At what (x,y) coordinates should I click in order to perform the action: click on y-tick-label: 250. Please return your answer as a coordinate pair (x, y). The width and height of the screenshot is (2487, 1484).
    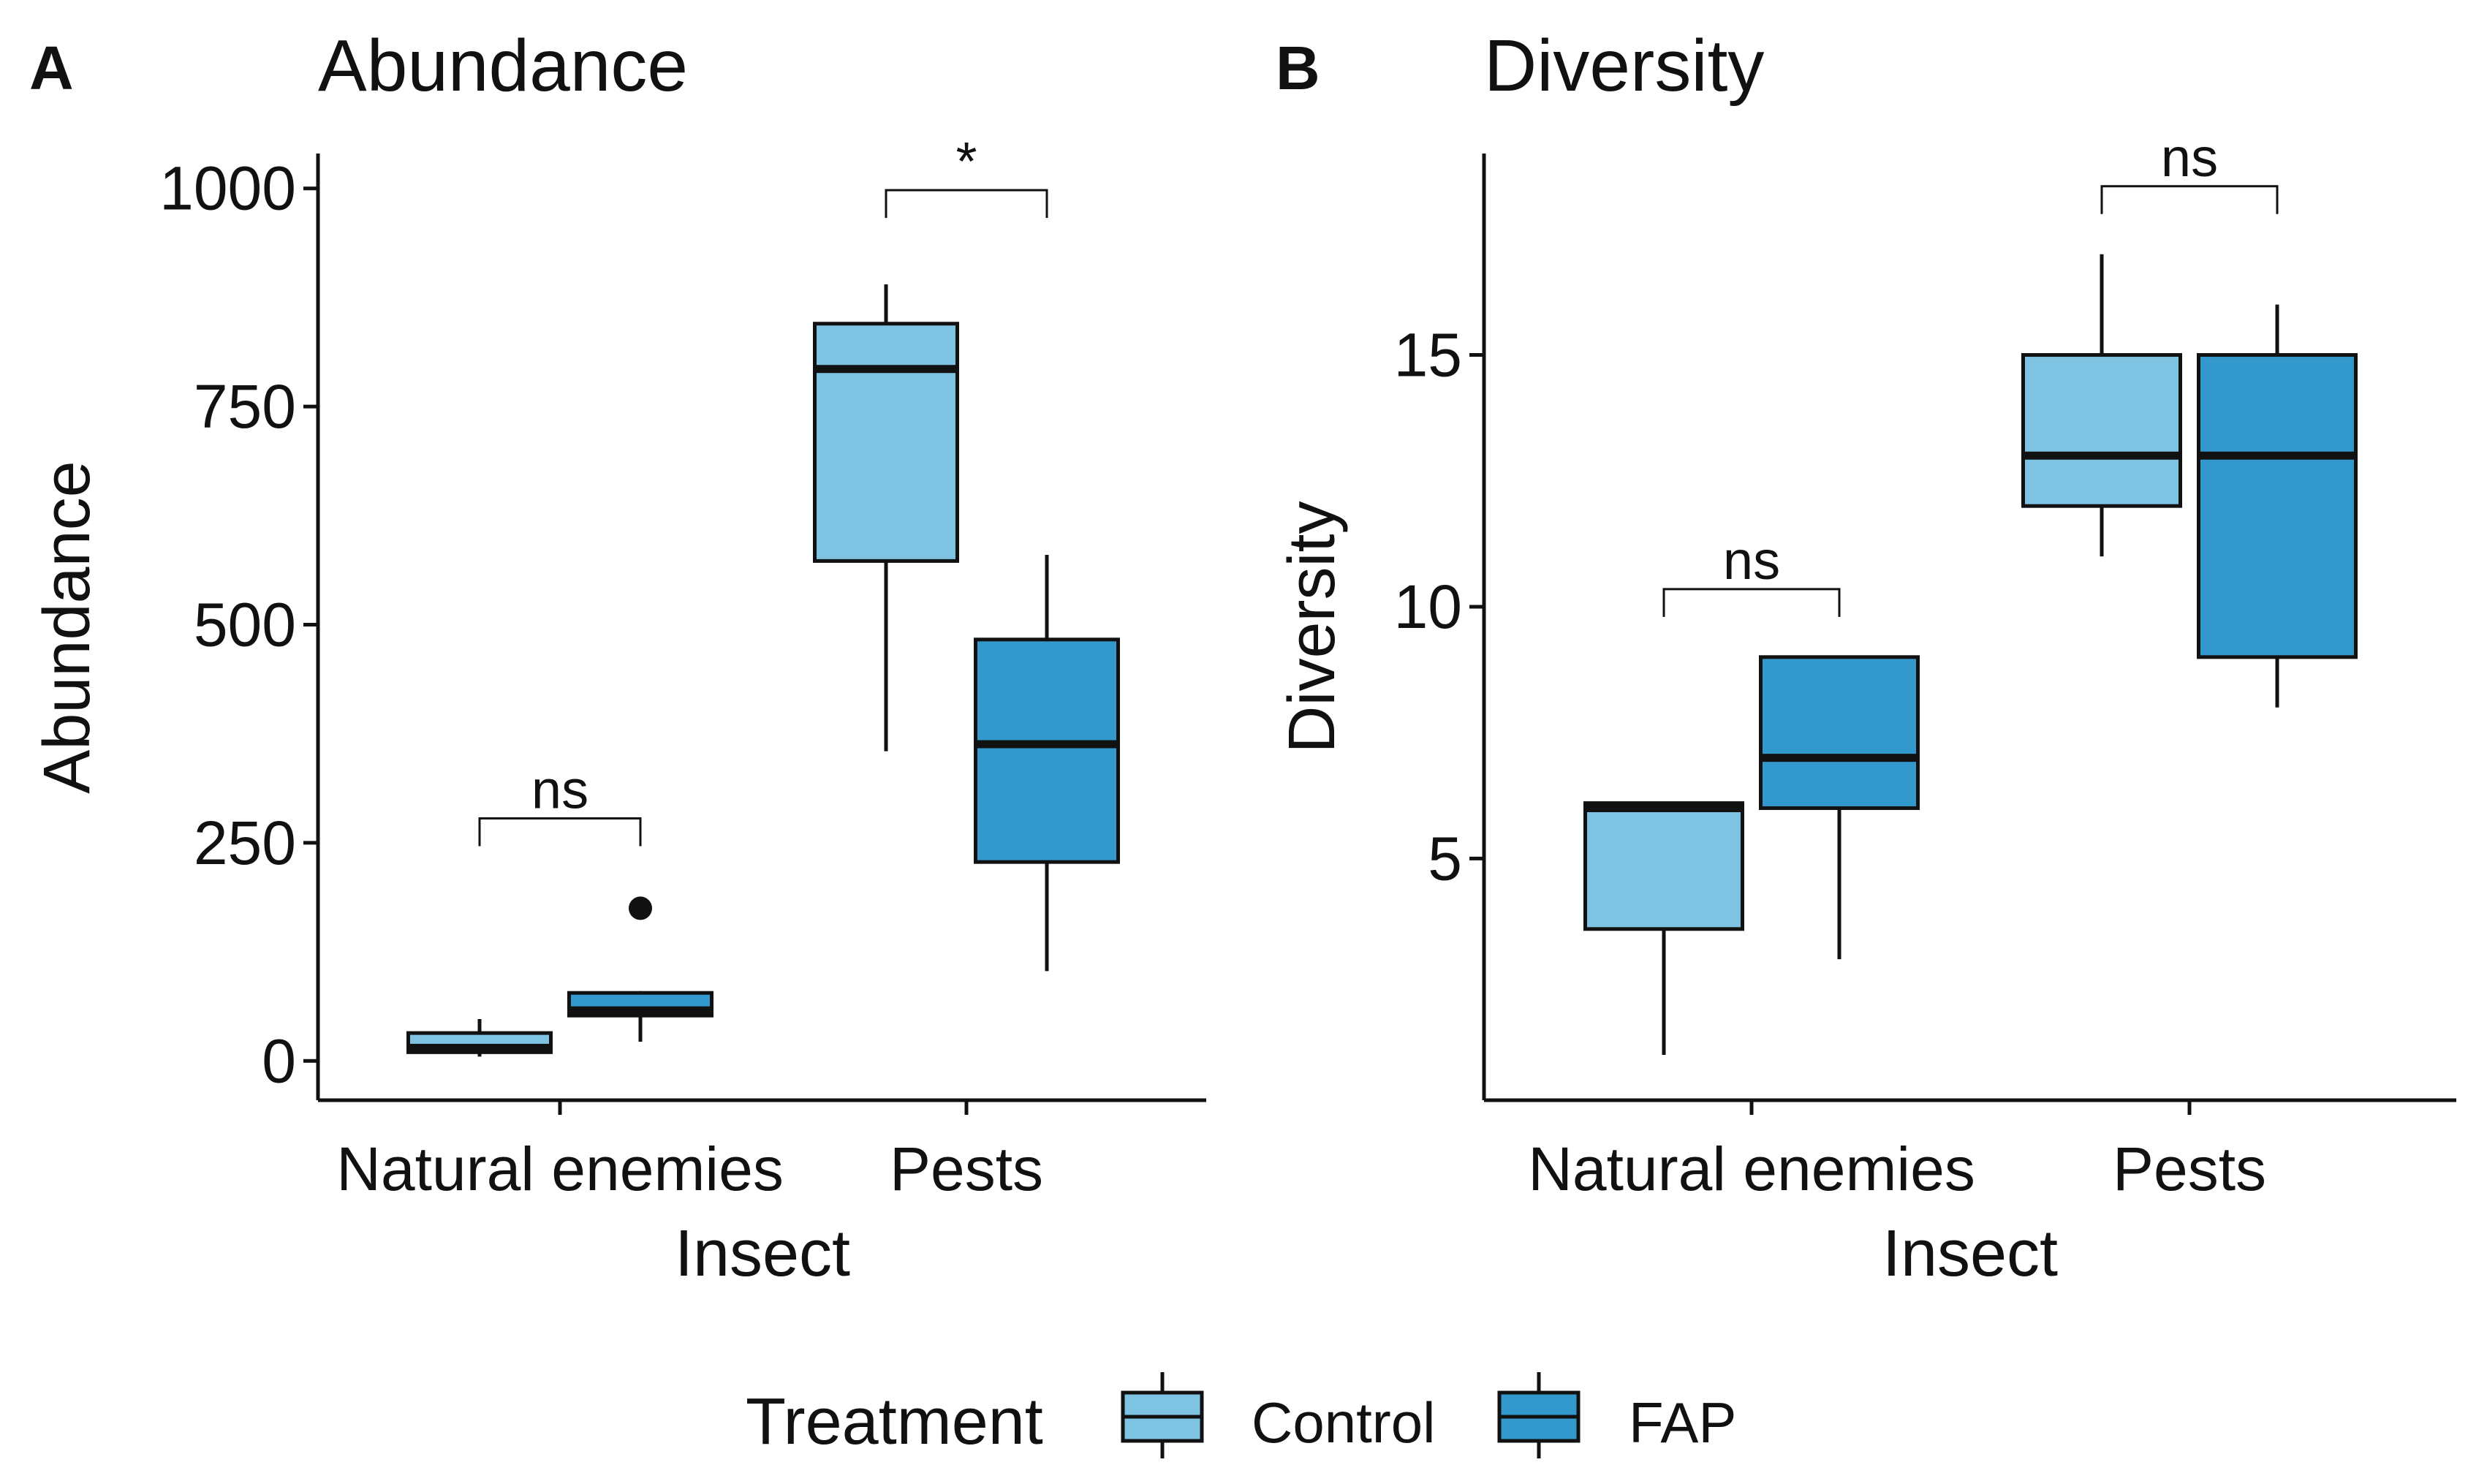
    Looking at the image, I should click on (245, 843).